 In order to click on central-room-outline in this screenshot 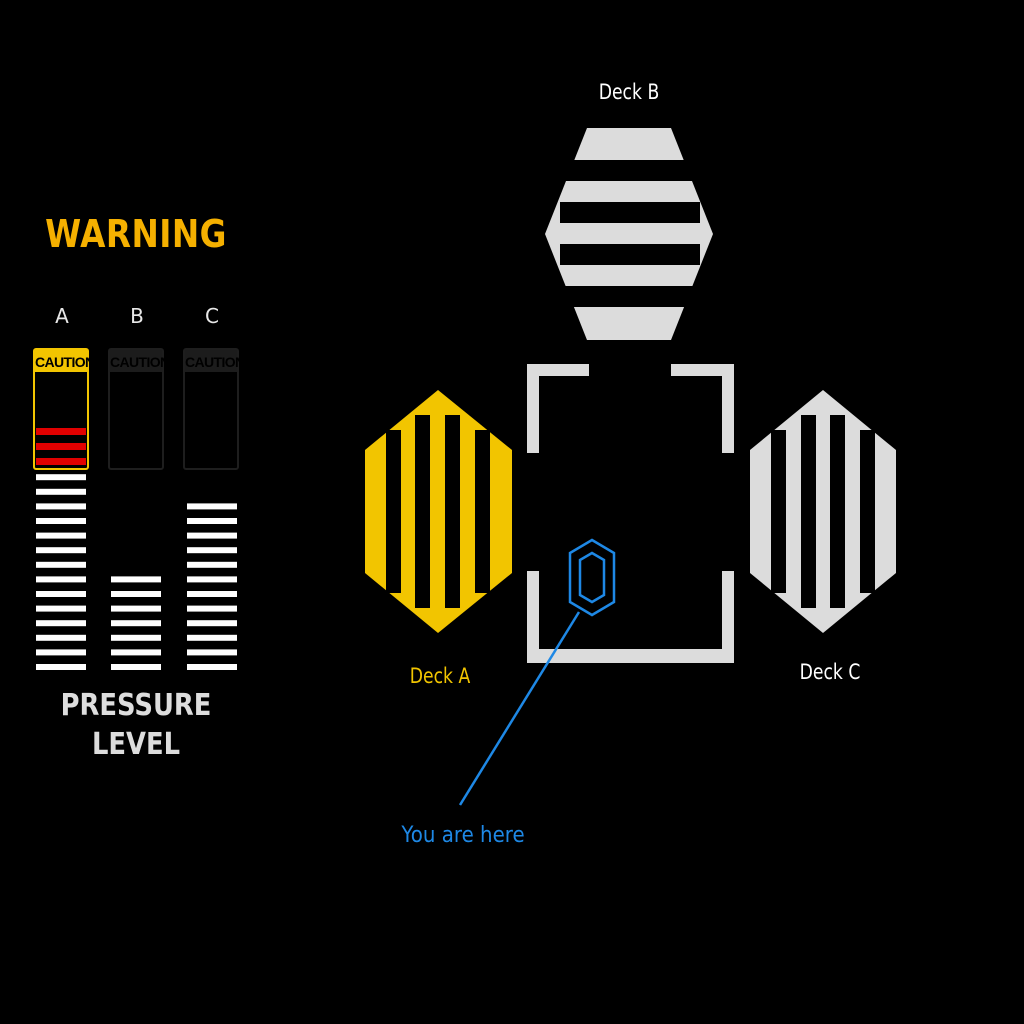, I will do `click(630, 513)`.